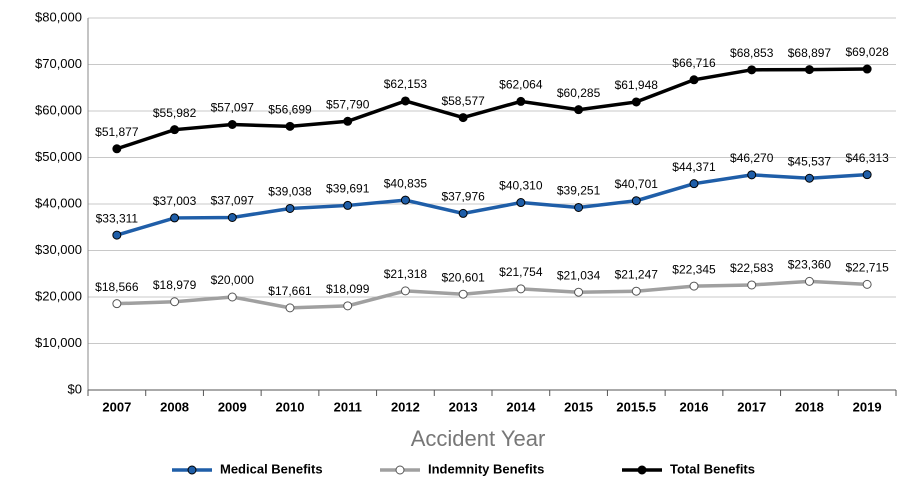 The width and height of the screenshot is (902, 483). Describe the element at coordinates (117, 218) in the screenshot. I see `data-label: $33,311` at that location.